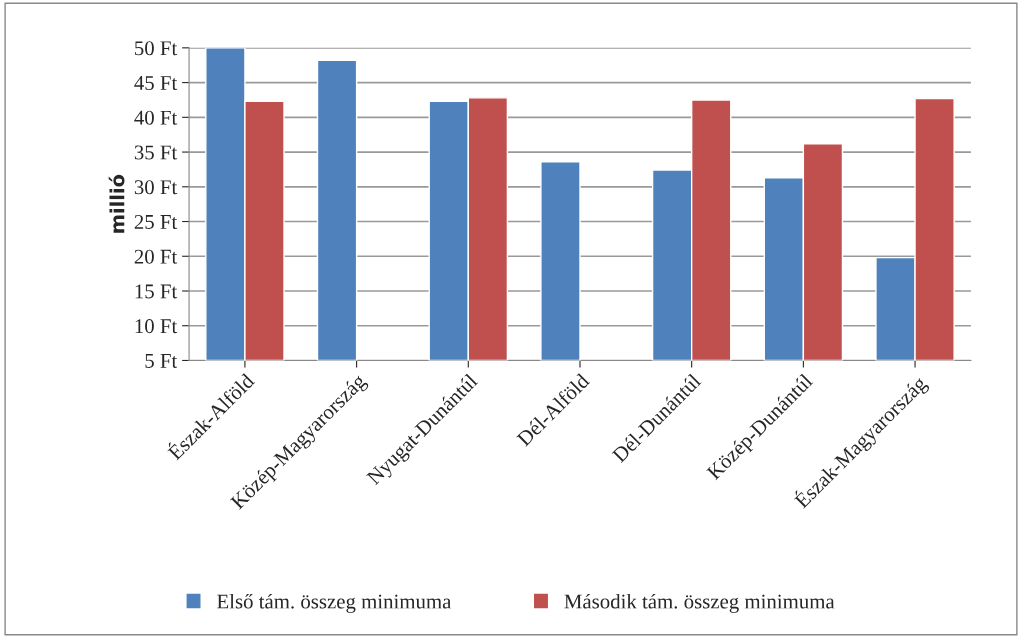 This screenshot has height=638, width=1022. What do you see at coordinates (156, 256) in the screenshot?
I see `y-tick-label: 20 Ft` at bounding box center [156, 256].